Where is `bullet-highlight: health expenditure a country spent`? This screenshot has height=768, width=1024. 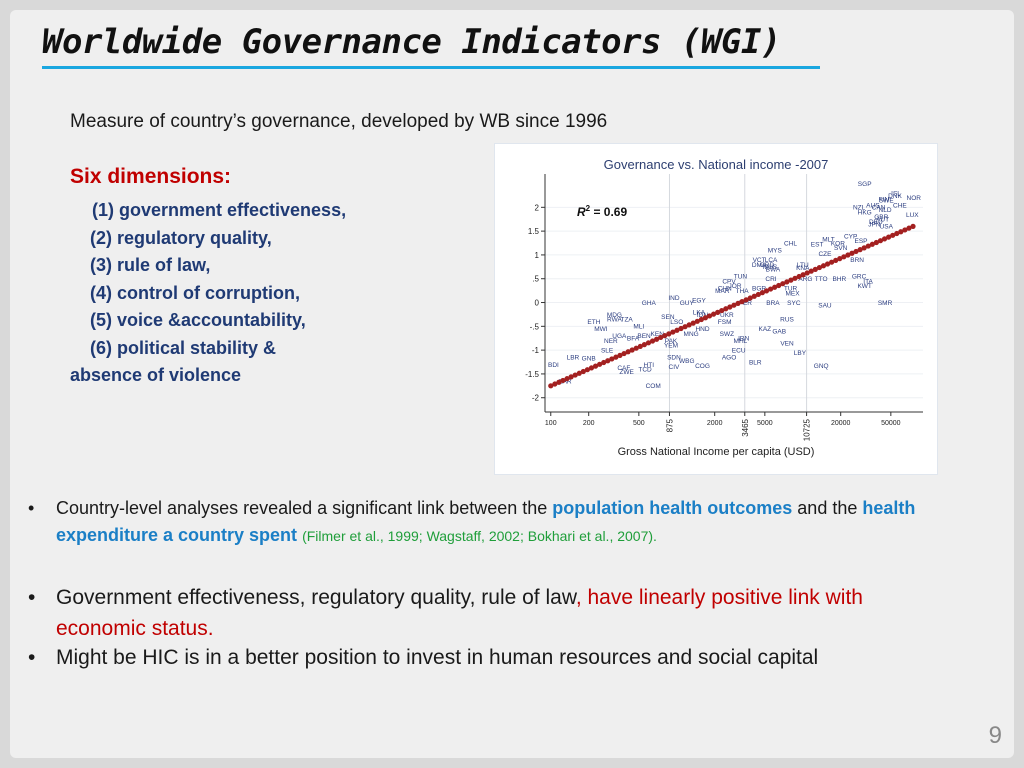 bullet-highlight: health expenditure a country spent is located at coordinates (486, 521).